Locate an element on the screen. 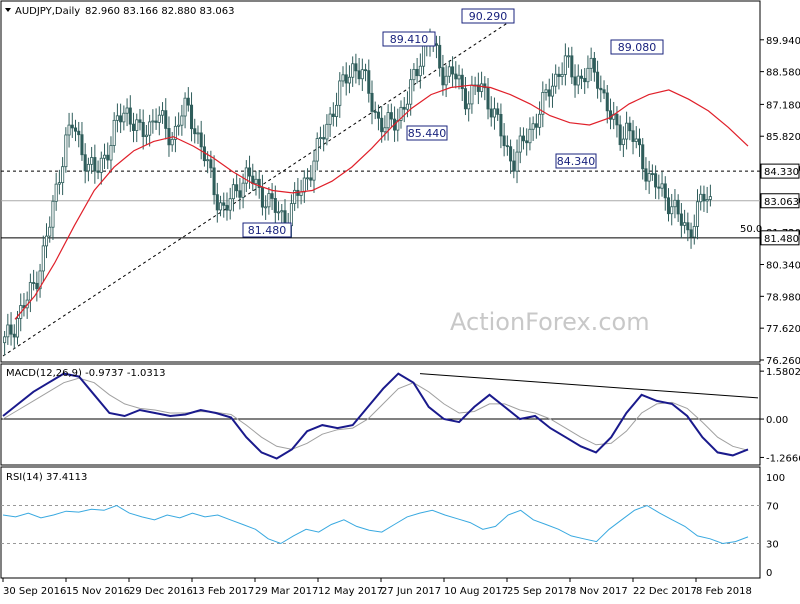  rsi-tick-label: 30 is located at coordinates (772, 545).